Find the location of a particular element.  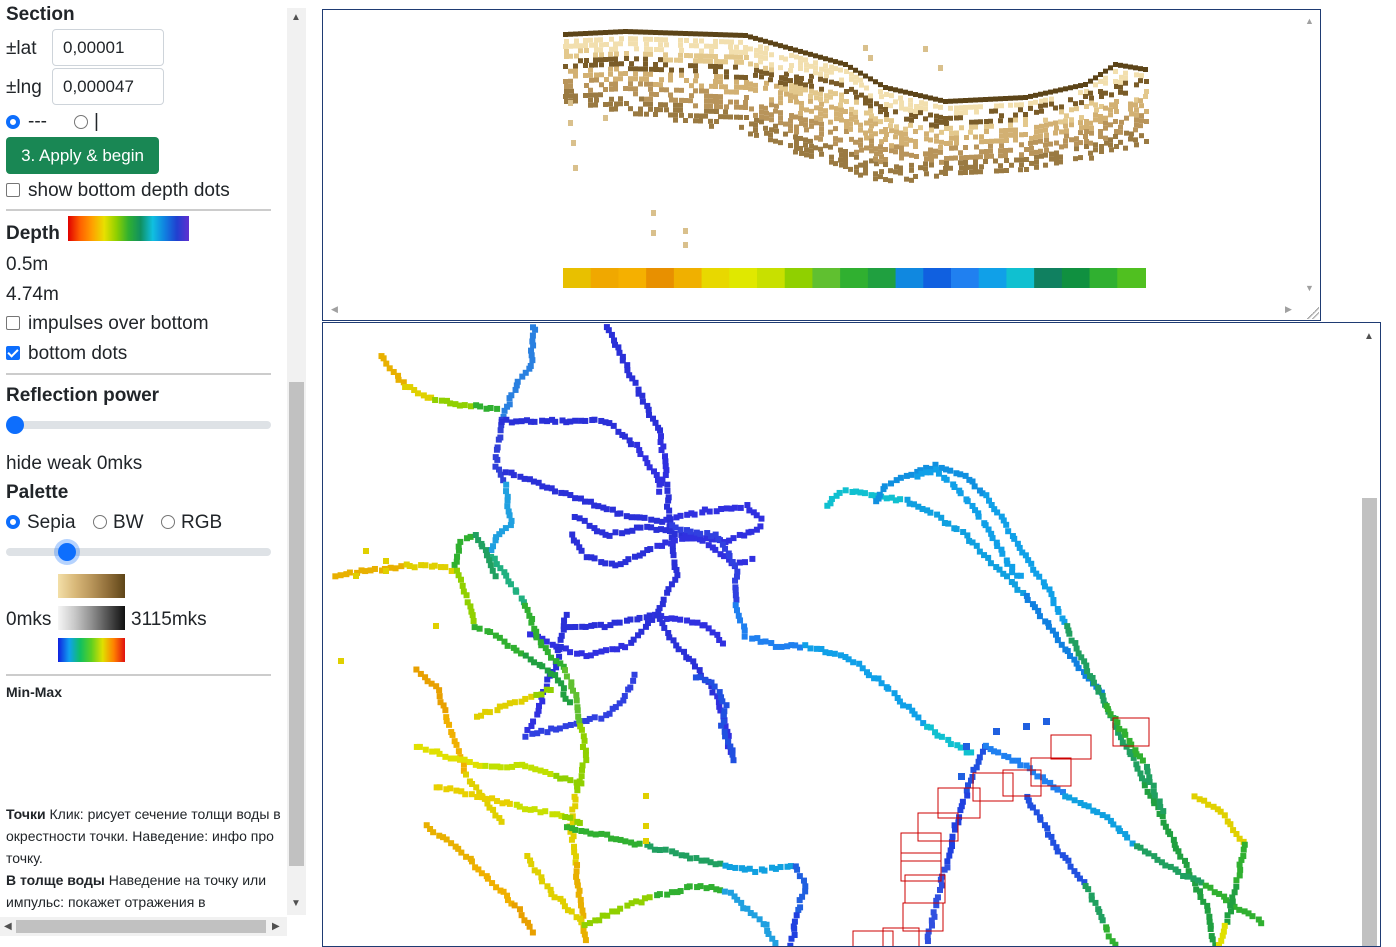

palette-rgb-radio is located at coordinates (168, 522).